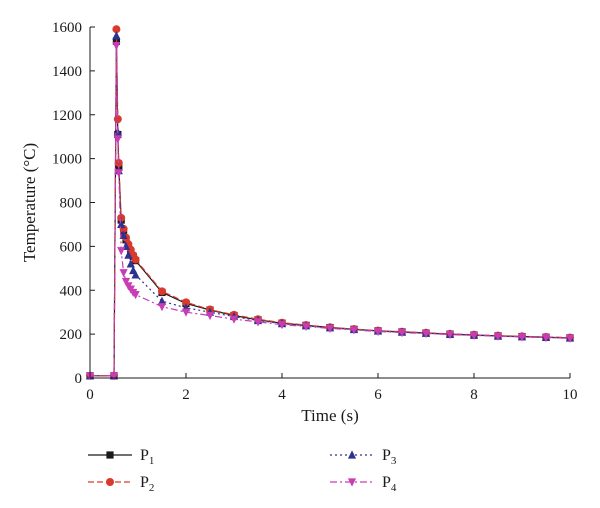 The height and width of the screenshot is (508, 600). What do you see at coordinates (67, 72) in the screenshot?
I see `y-tick-label: 1400` at bounding box center [67, 72].